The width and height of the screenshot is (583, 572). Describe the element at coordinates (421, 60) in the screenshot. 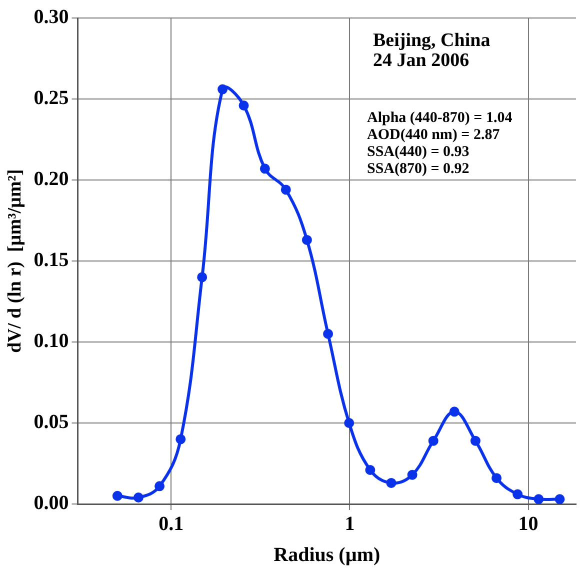

I see `annotation: 24 Jan 2006` at that location.